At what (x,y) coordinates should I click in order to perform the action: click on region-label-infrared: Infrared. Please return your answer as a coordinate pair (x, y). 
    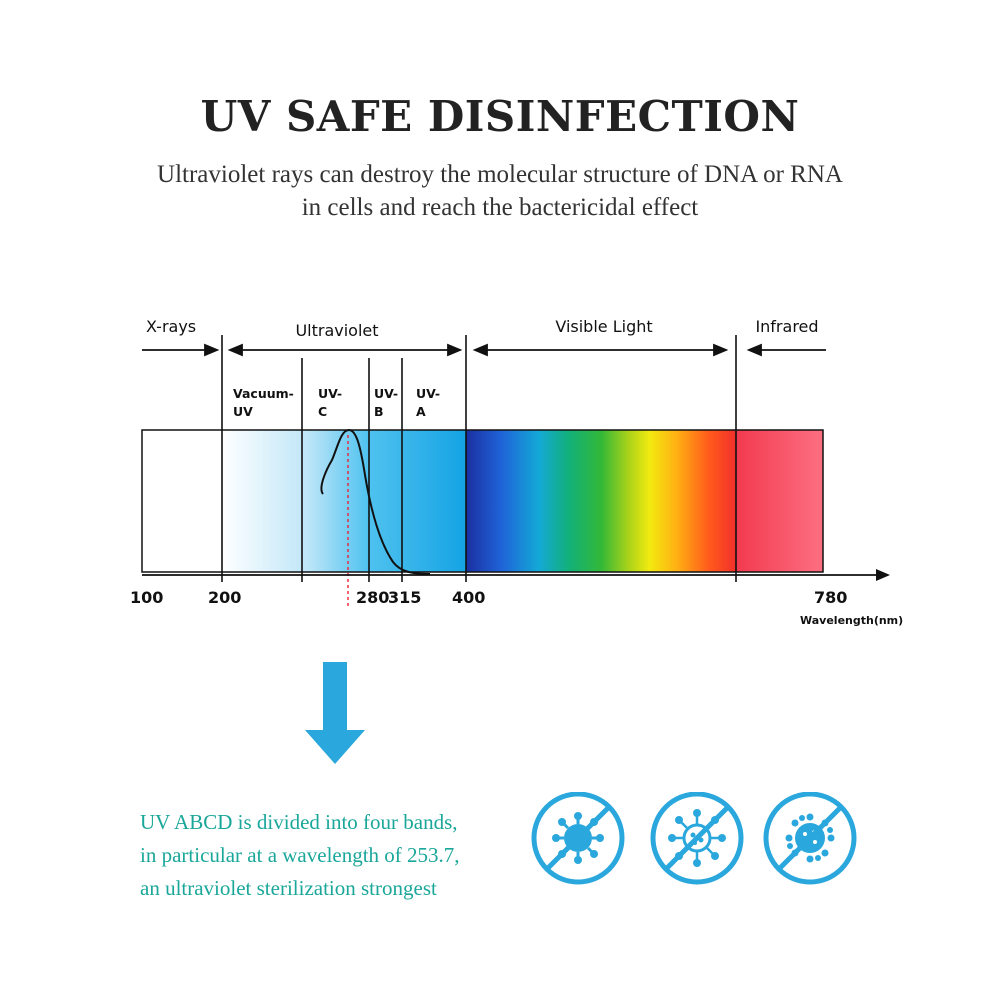
    Looking at the image, I should click on (786, 326).